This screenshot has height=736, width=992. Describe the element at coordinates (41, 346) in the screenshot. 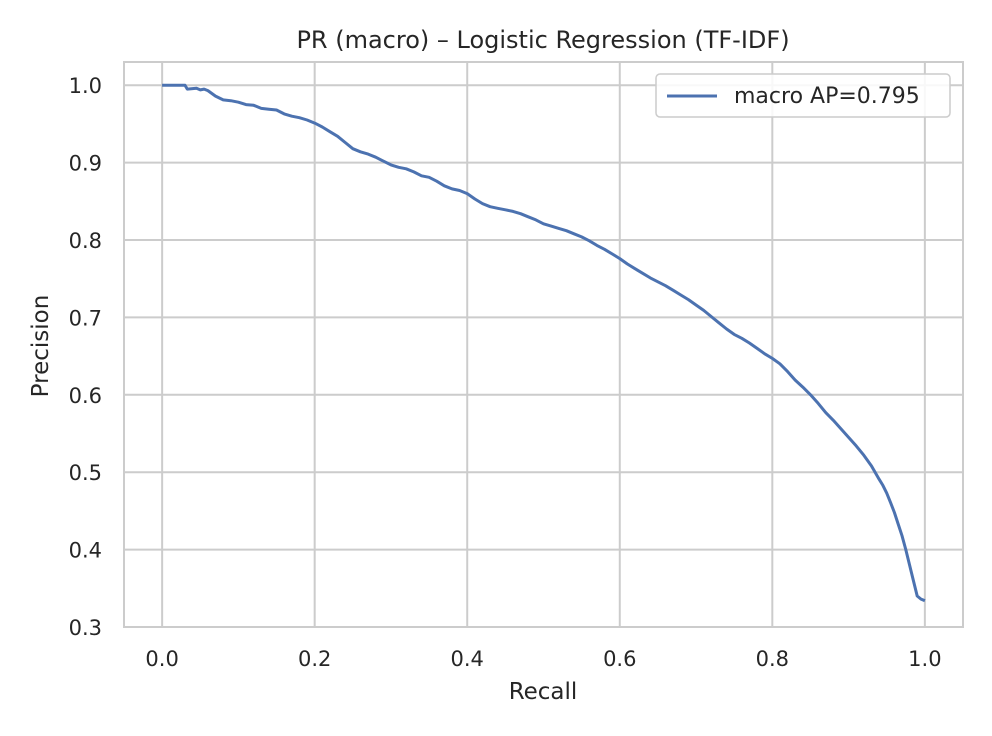

I see `y-axis-label: Precision` at that location.